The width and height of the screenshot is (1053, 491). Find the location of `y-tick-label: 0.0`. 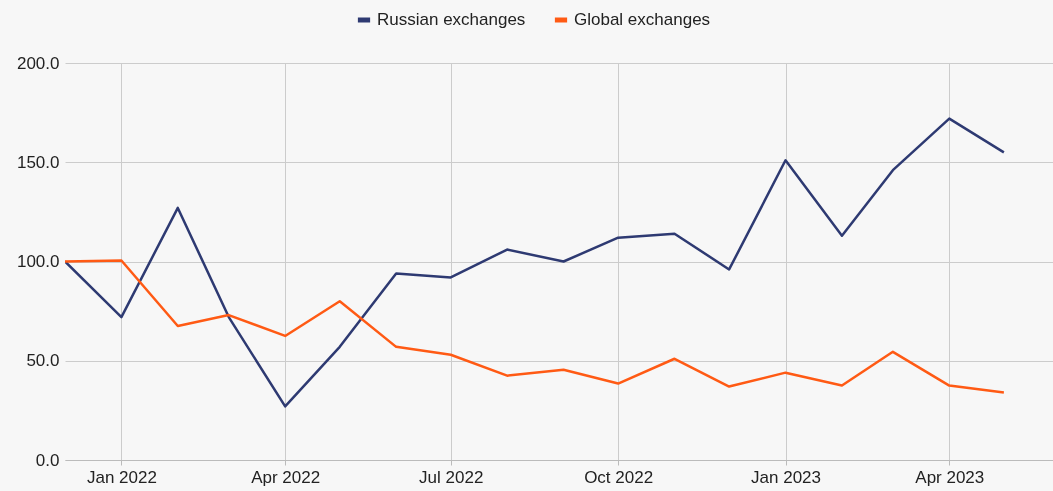

y-tick-label: 0.0 is located at coordinates (47, 460).